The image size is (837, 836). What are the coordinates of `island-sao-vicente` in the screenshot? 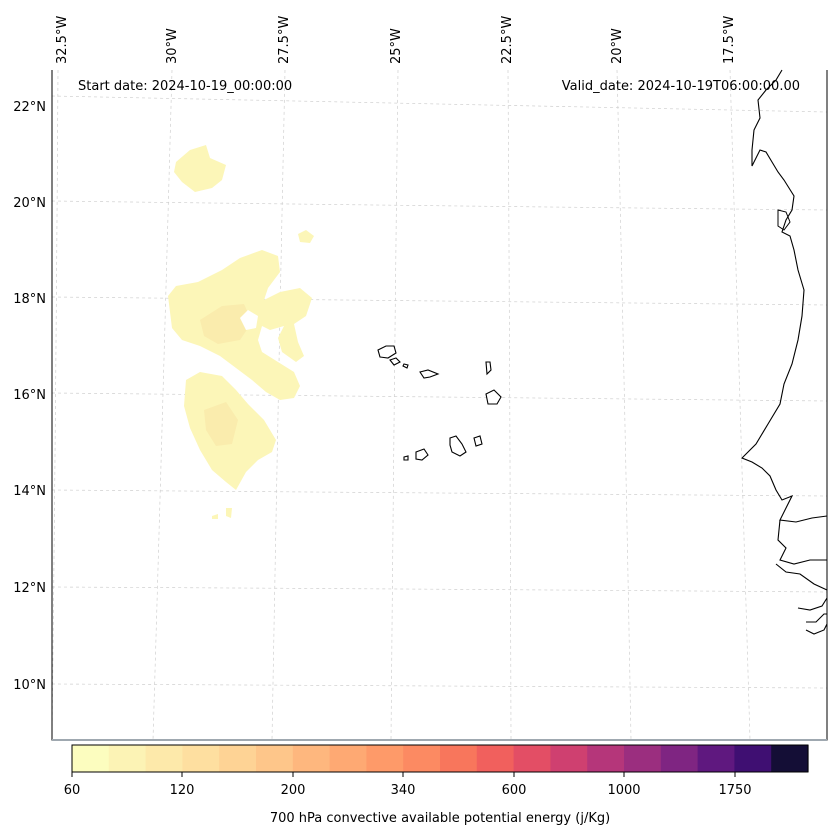 It's located at (395, 361).